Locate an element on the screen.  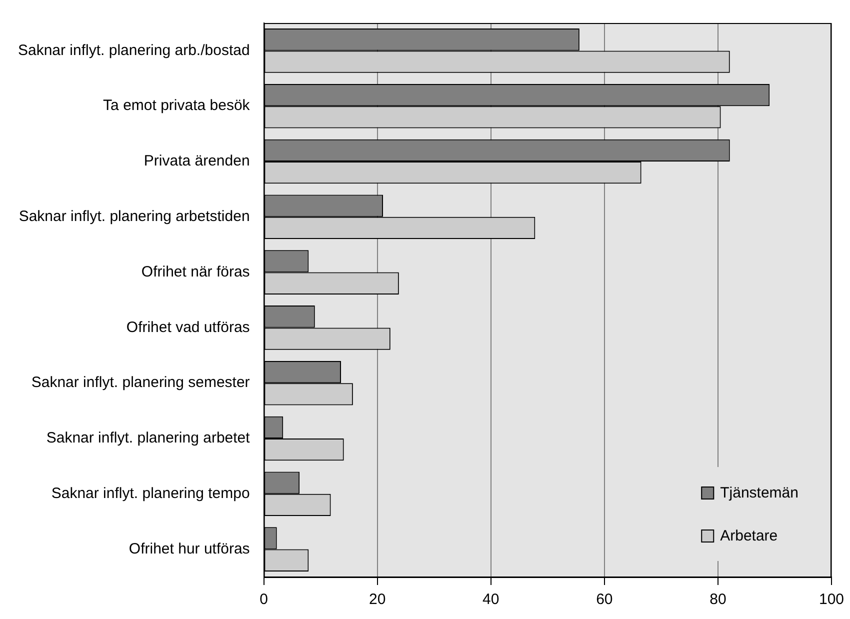
x-tick-label: 0 is located at coordinates (264, 599).